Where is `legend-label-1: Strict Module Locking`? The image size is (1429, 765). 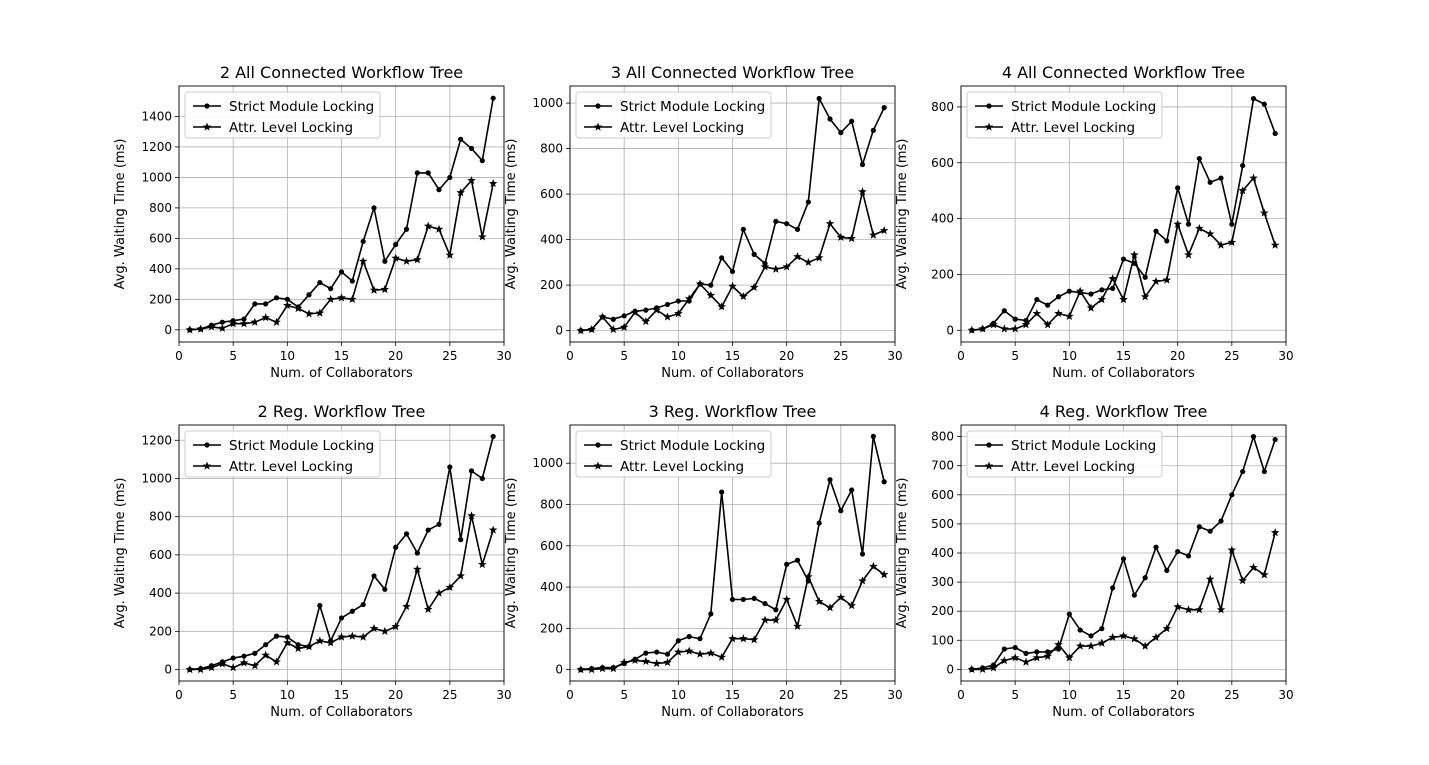 legend-label-1: Strict Module Locking is located at coordinates (301, 446).